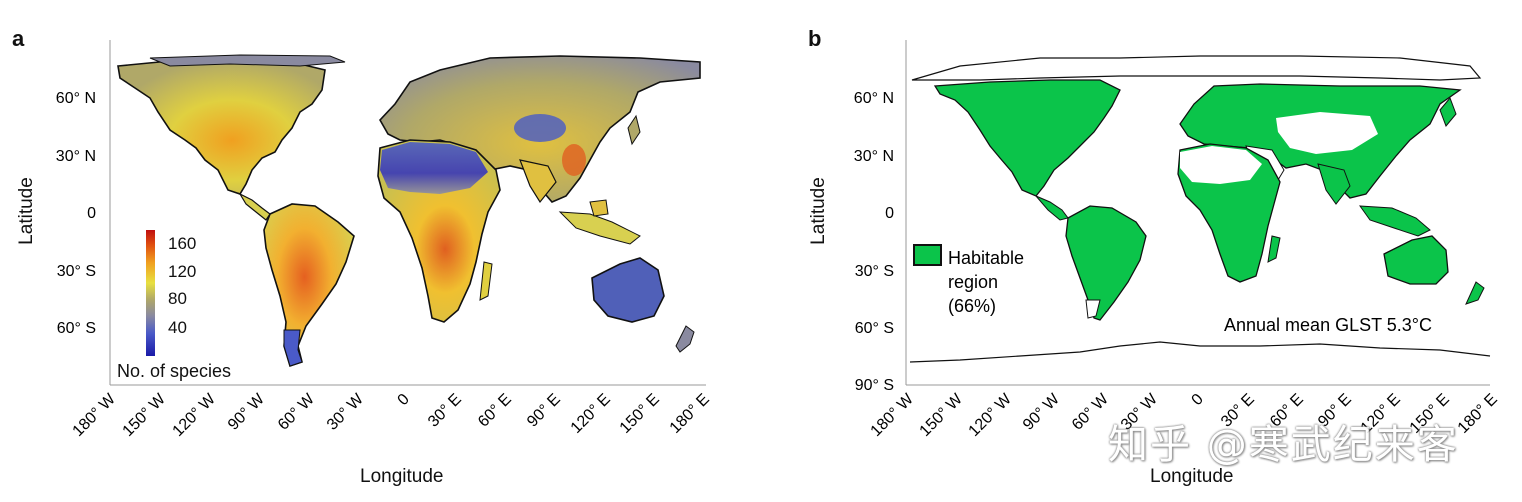 This screenshot has height=502, width=1522. I want to click on panel-a-letter: a, so click(18, 38).